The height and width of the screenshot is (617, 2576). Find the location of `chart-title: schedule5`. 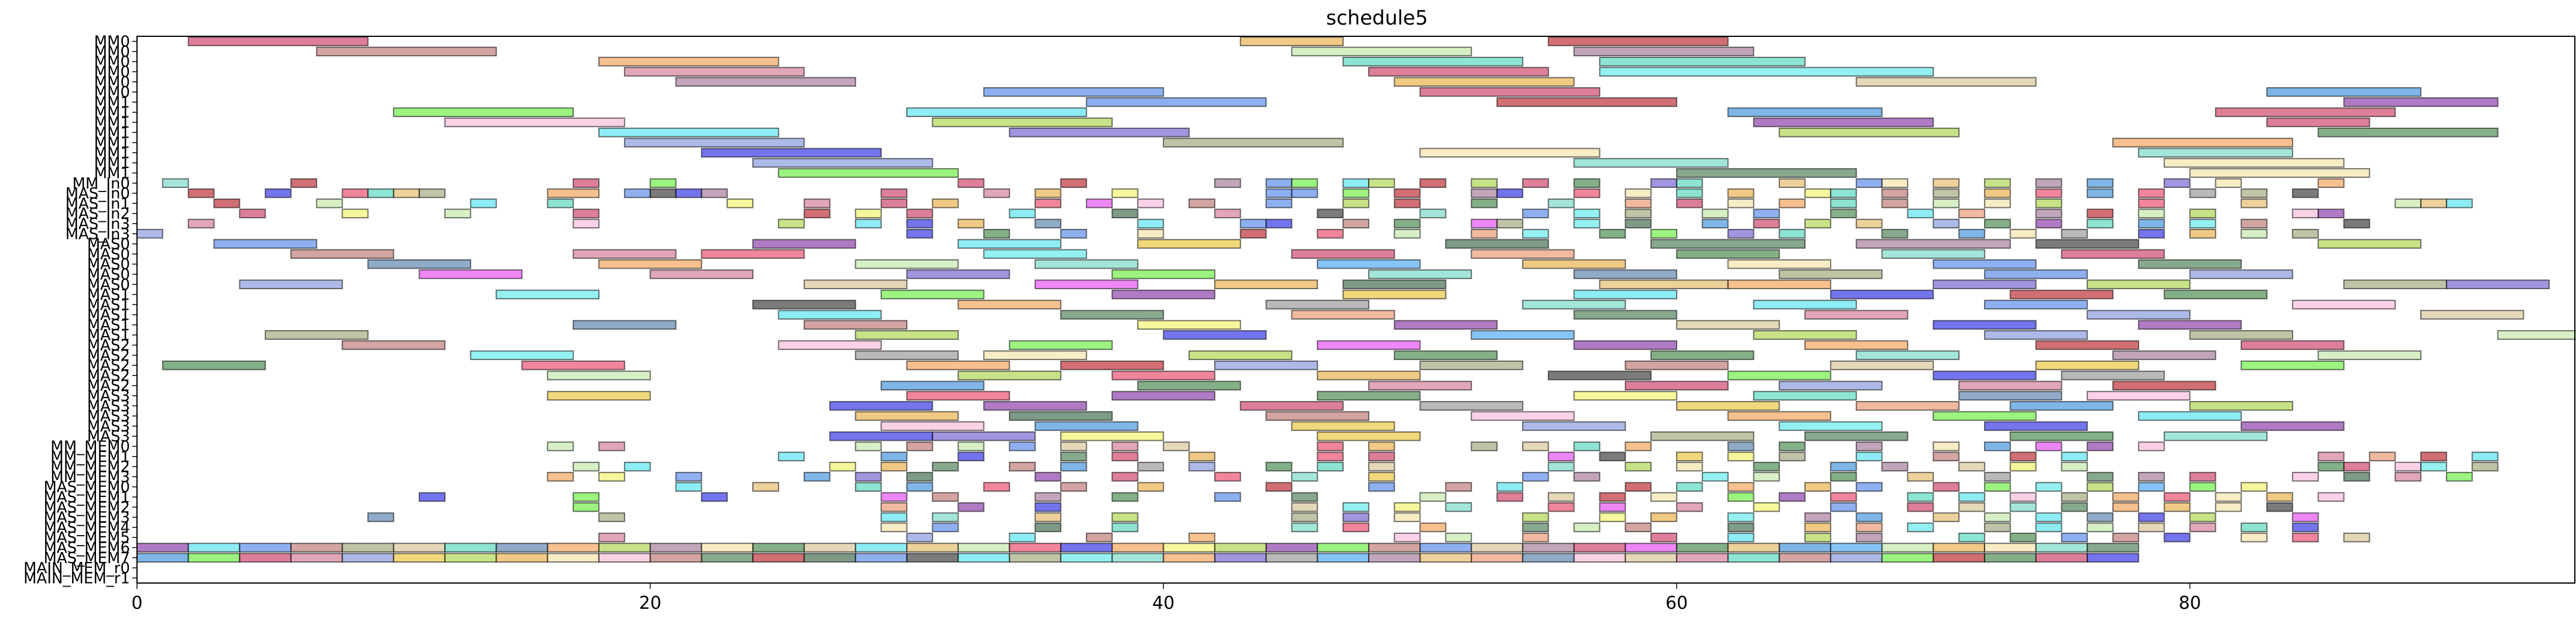

chart-title: schedule5 is located at coordinates (1377, 18).